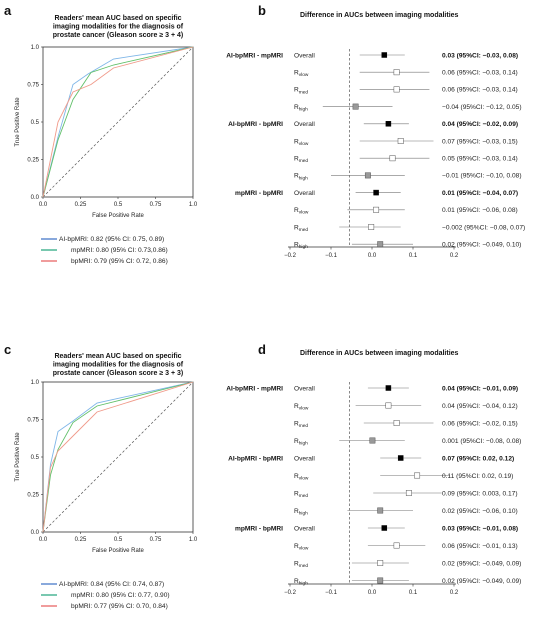 The image size is (550, 623). Describe the element at coordinates (482, 107) in the screenshot. I see `ci-text: −0.04 (95%CI: −0.12, 0.05)` at that location.